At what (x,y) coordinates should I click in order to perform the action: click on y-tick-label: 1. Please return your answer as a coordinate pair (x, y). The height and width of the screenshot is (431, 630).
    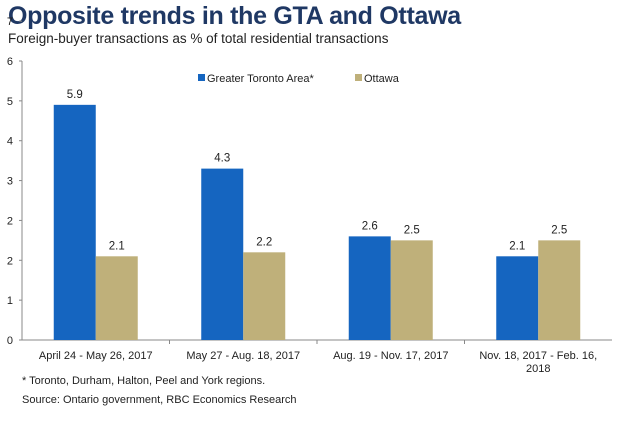
    Looking at the image, I should click on (10, 301).